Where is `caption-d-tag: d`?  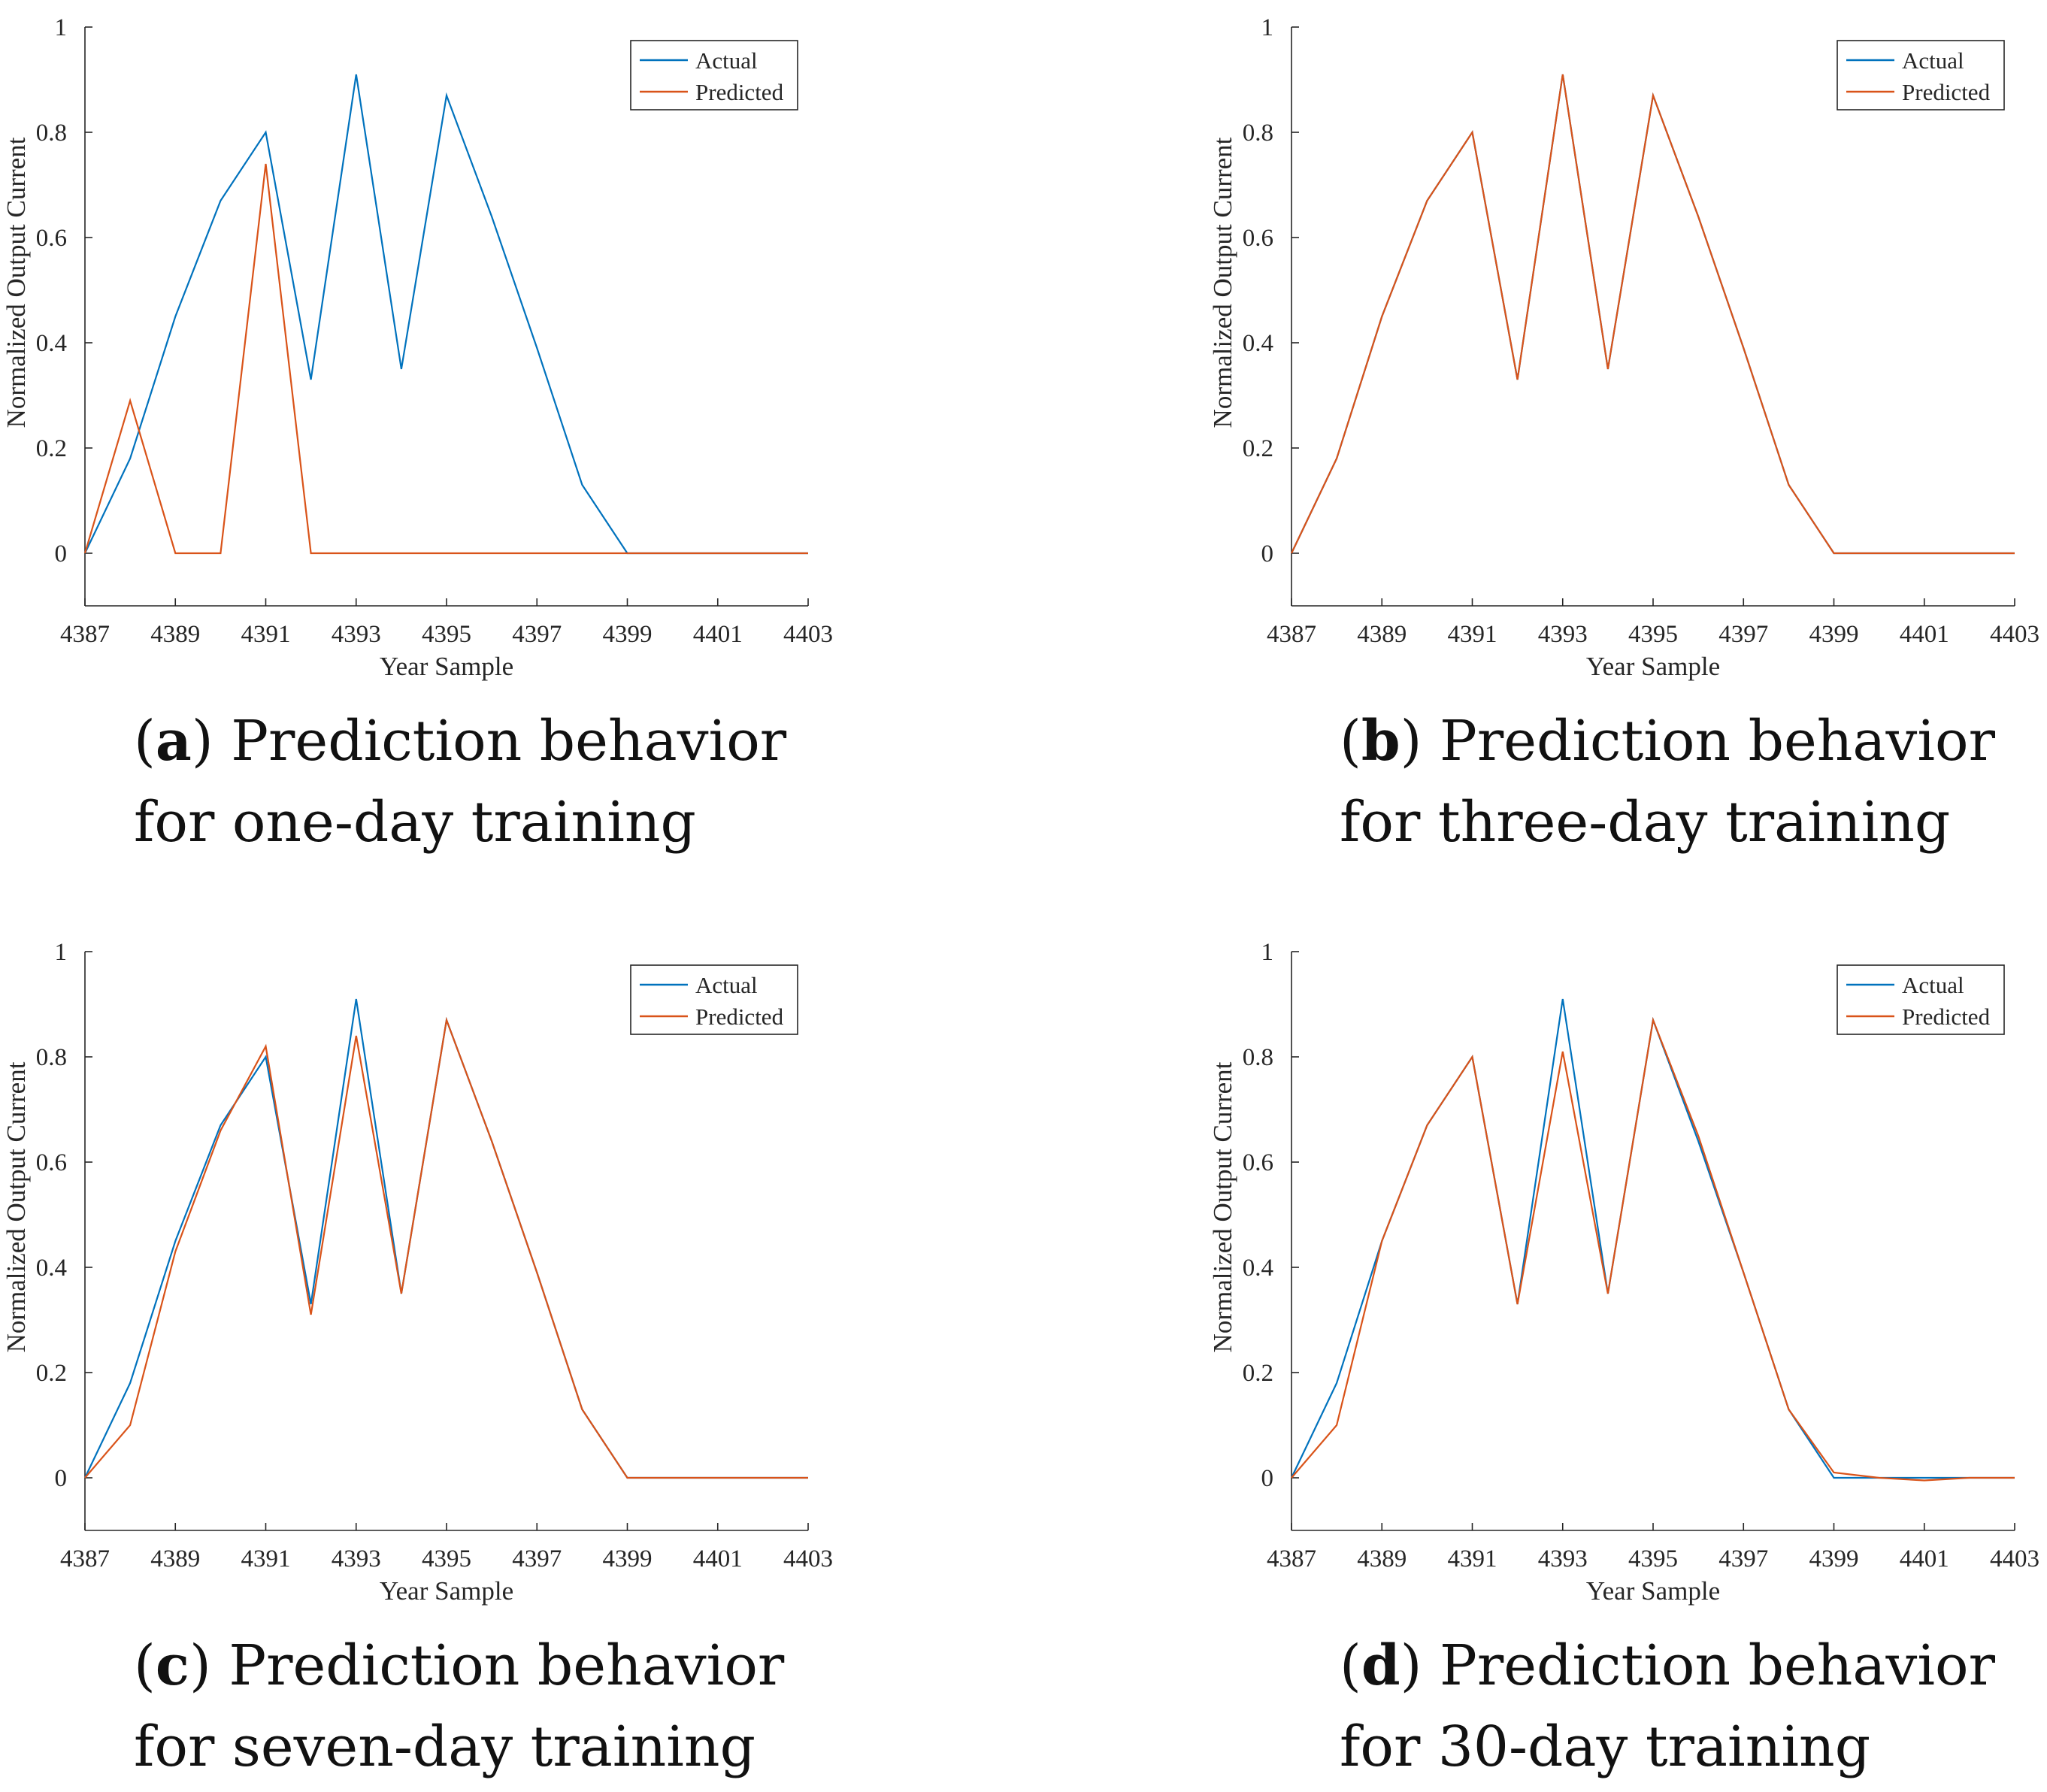
caption-d-tag: d is located at coordinates (1381, 1665).